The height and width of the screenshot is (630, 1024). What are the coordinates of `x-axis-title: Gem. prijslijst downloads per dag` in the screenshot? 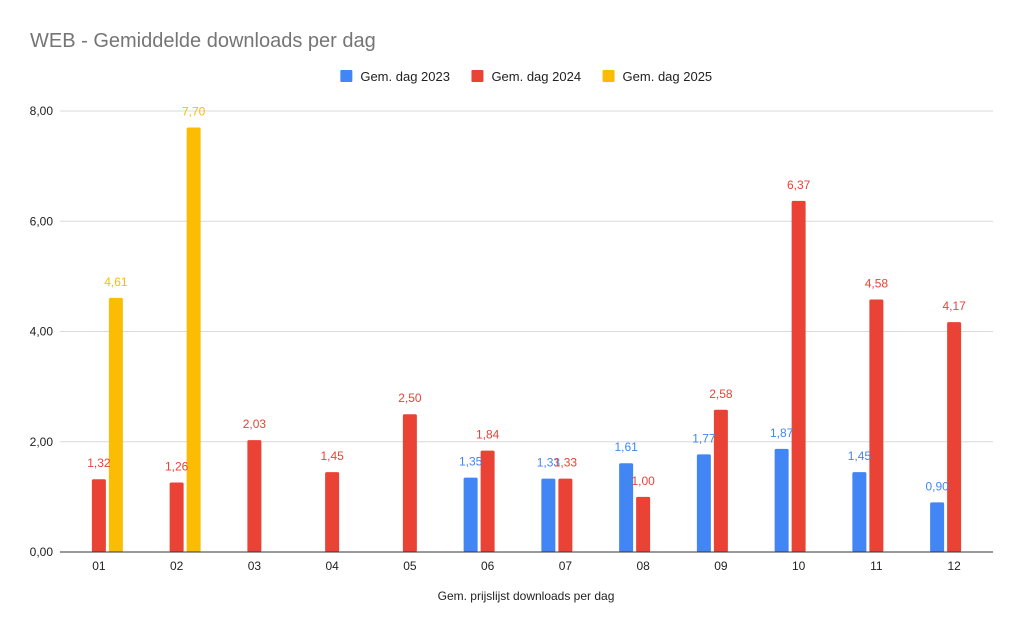 It's located at (526, 596).